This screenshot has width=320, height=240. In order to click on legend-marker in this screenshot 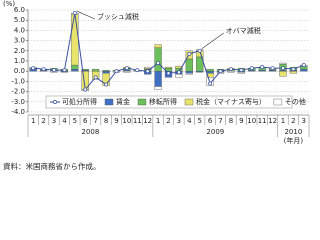, I will do `click(55, 102)`.